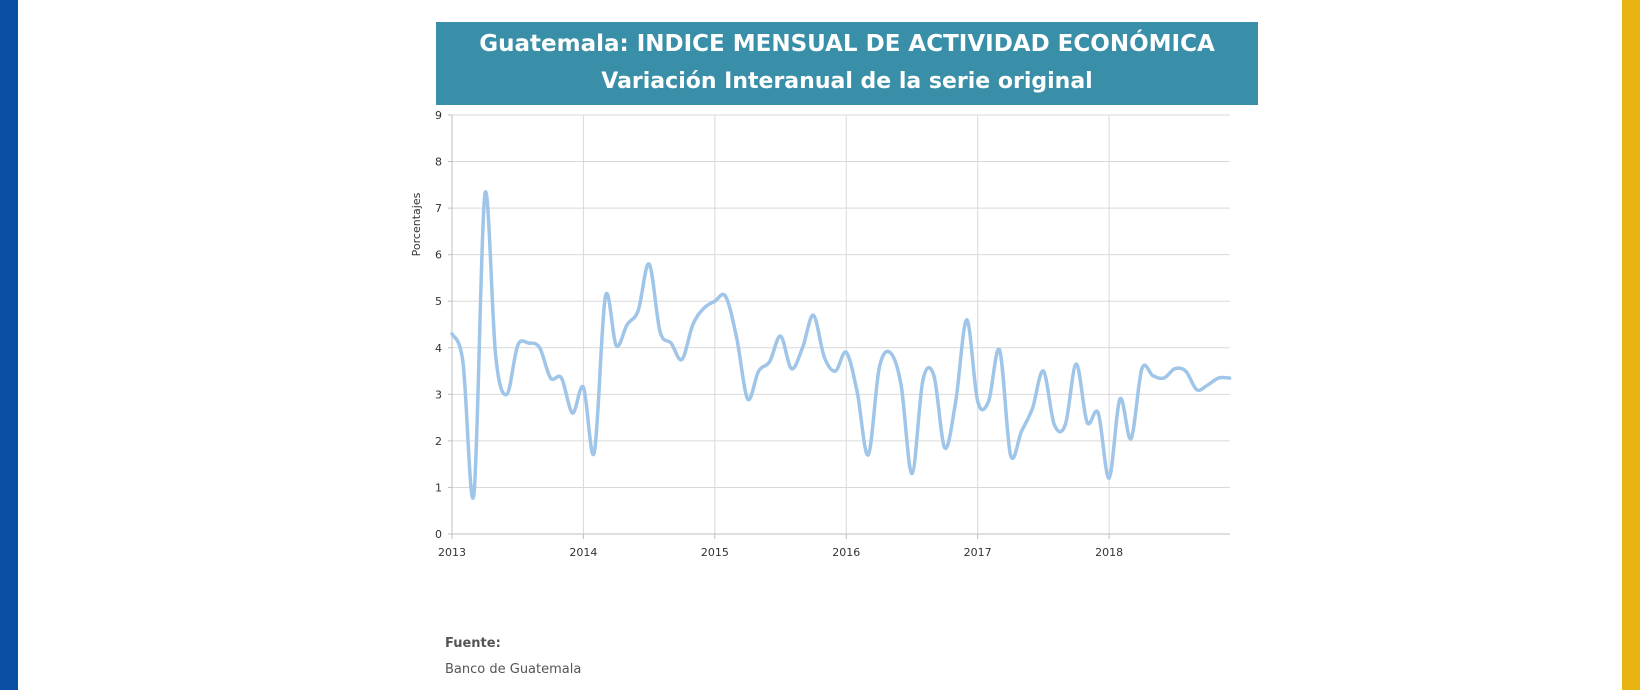 The image size is (1640, 690). What do you see at coordinates (438, 441) in the screenshot?
I see `y-tick-label: 2` at bounding box center [438, 441].